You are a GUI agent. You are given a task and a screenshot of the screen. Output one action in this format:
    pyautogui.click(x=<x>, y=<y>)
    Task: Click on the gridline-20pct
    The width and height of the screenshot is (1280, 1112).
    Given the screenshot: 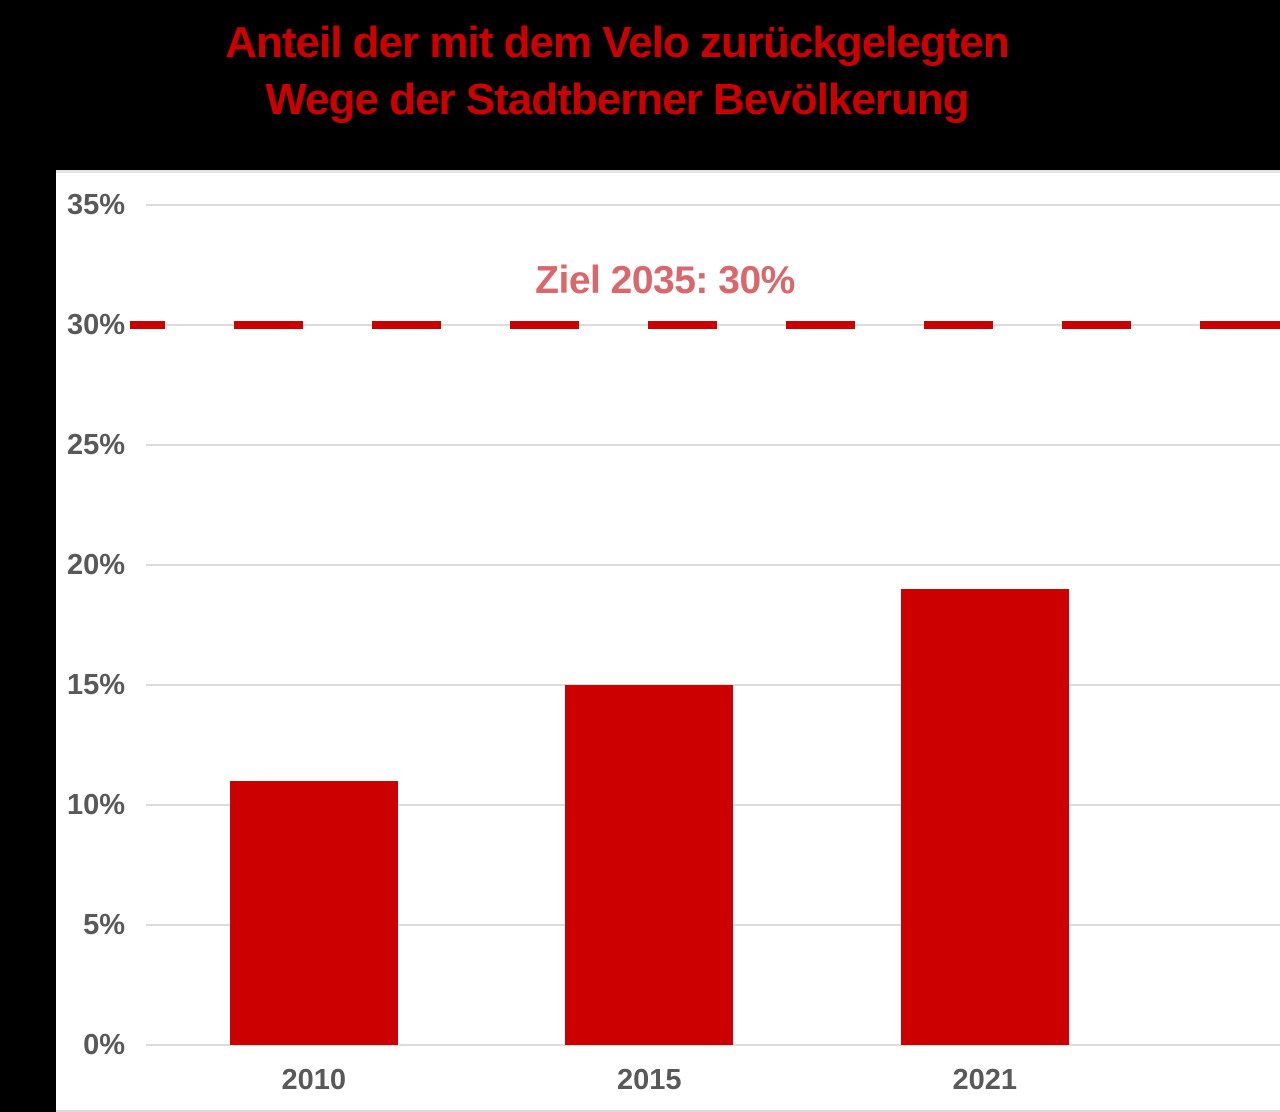 What is the action you would take?
    pyautogui.click(x=713, y=565)
    